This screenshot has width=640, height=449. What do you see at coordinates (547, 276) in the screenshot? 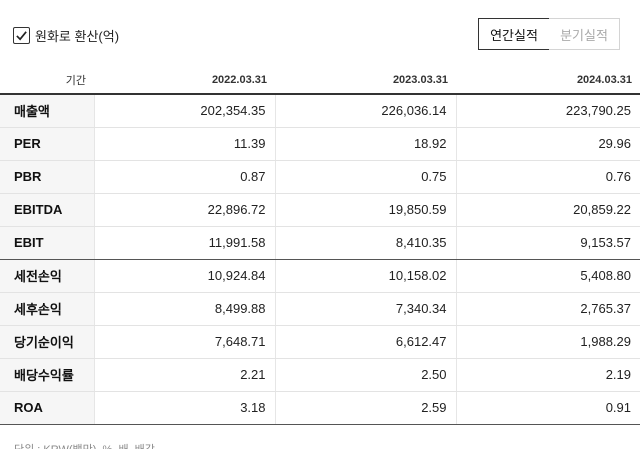
I see `table-cell: 5,408.80` at bounding box center [547, 276].